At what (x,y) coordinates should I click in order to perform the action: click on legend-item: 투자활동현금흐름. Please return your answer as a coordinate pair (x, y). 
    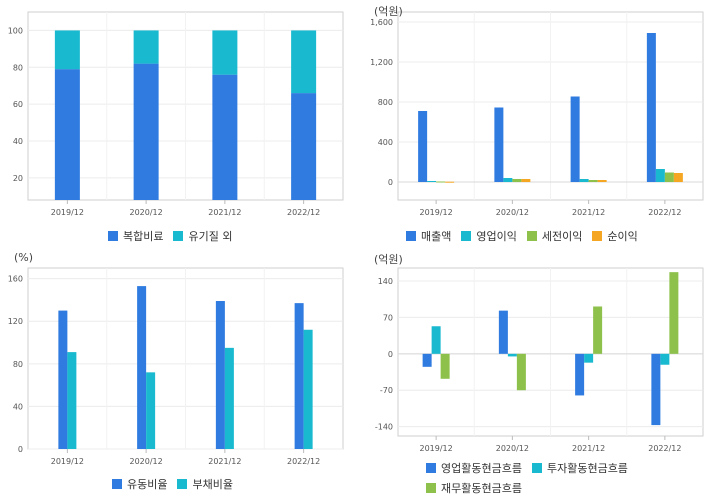
    Looking at the image, I should click on (579, 468).